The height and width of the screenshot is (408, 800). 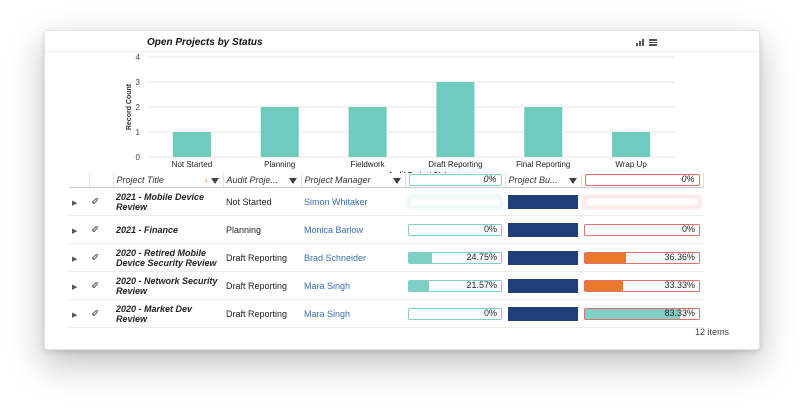 I want to click on sort-down-icon: ↓, so click(x=206, y=179).